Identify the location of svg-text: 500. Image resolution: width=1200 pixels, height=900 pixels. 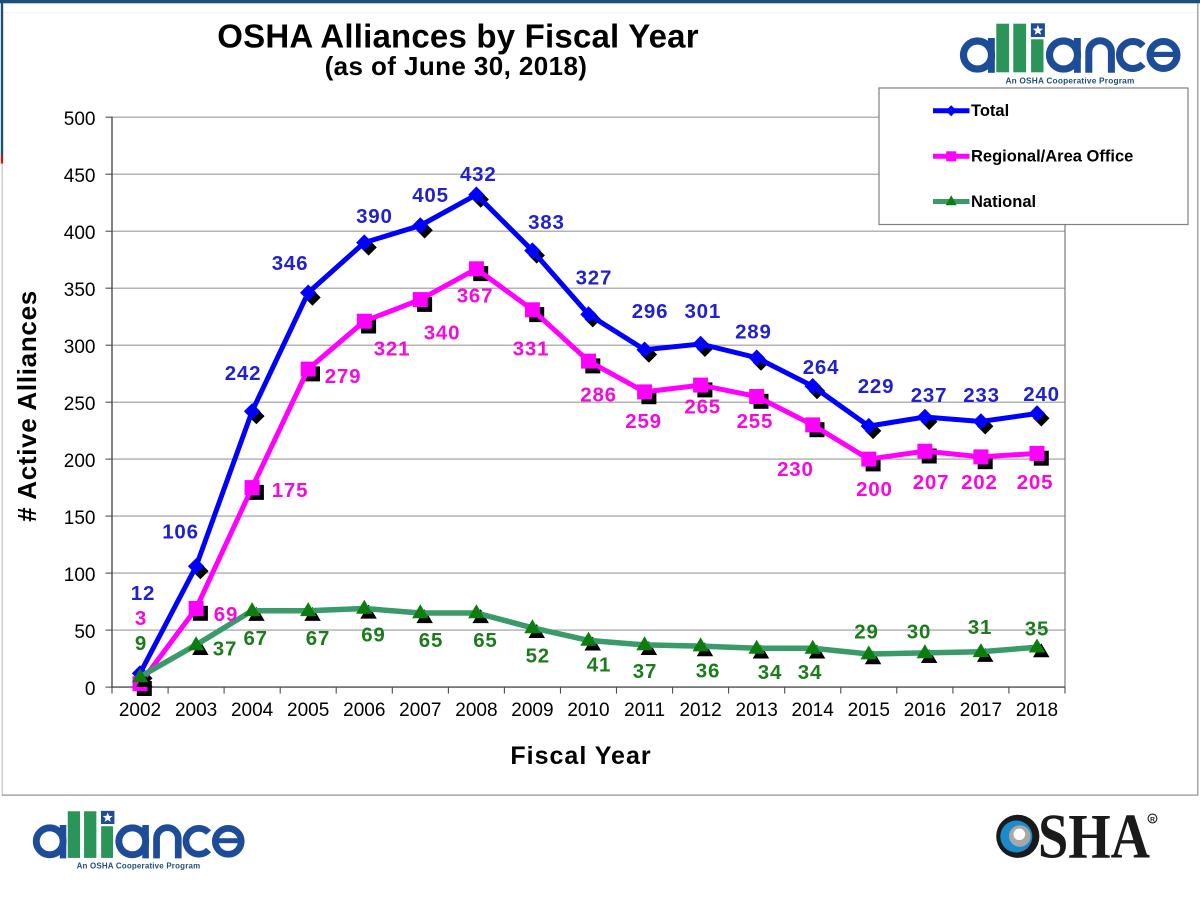
(80, 119).